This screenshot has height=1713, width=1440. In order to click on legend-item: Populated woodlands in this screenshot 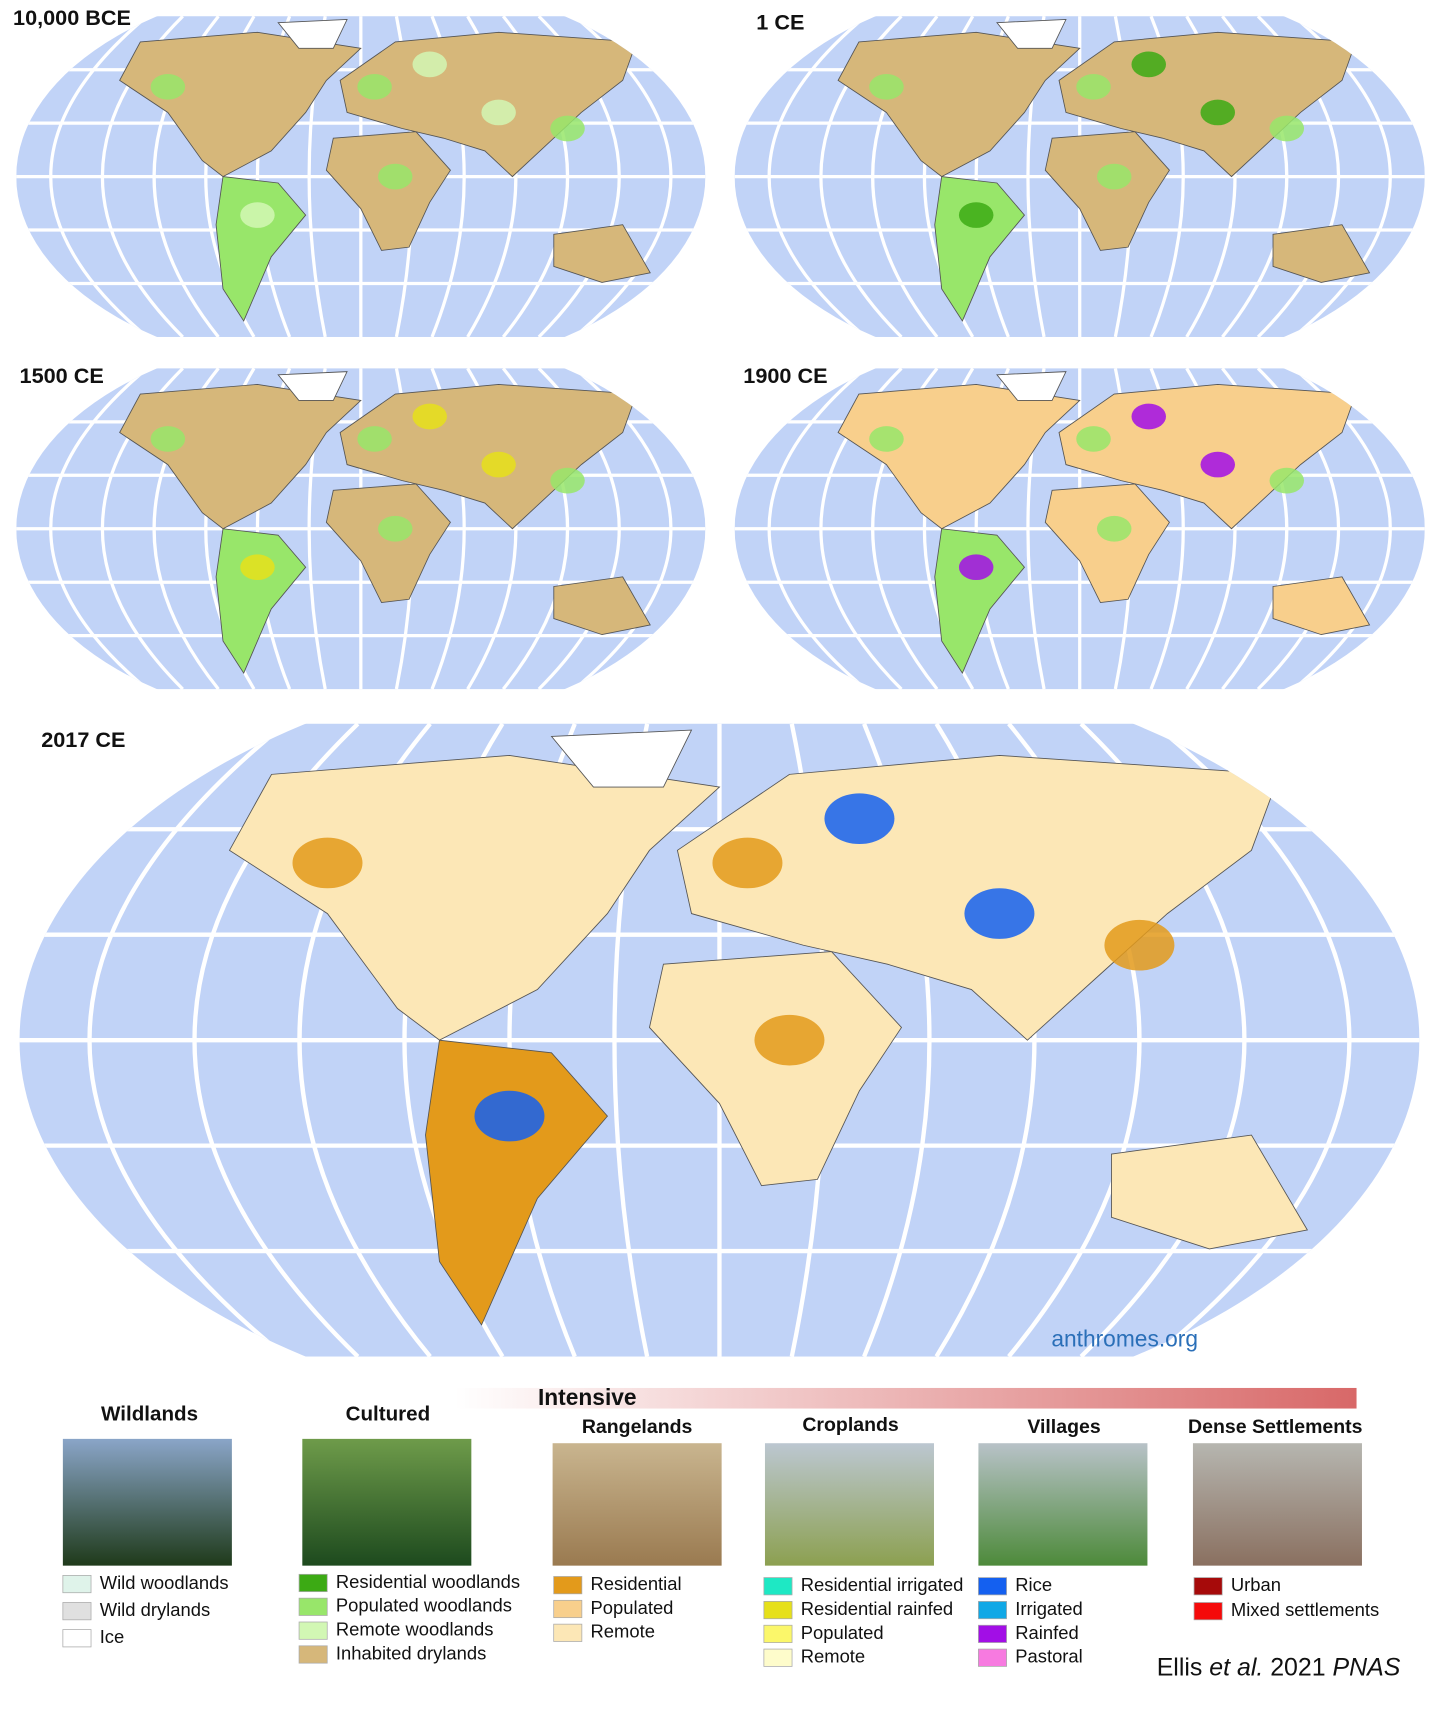, I will do `click(424, 1605)`.